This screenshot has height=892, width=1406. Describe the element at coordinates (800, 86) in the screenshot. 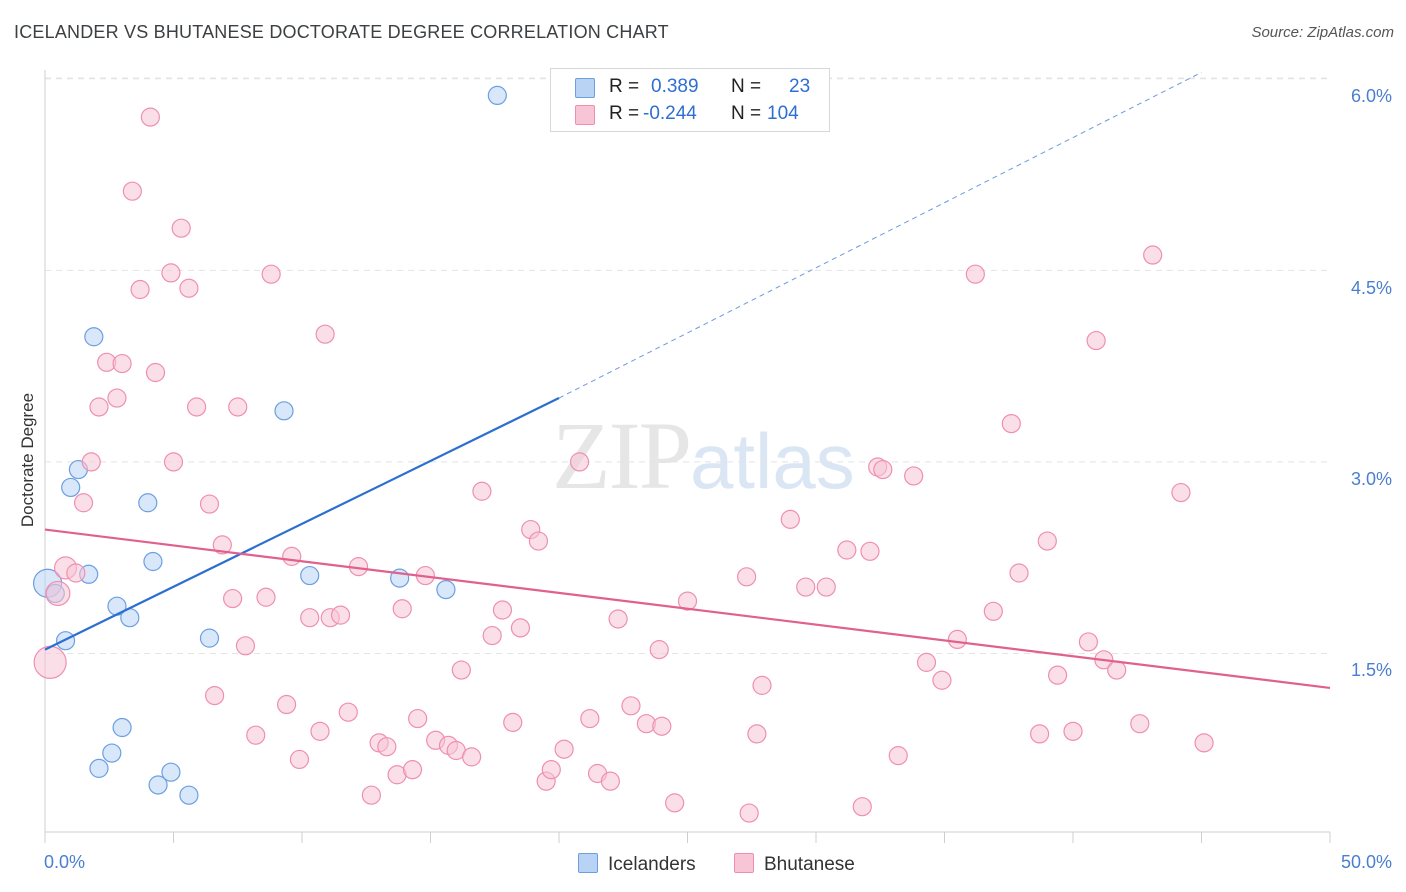

I see `legend-n-value: 23` at that location.